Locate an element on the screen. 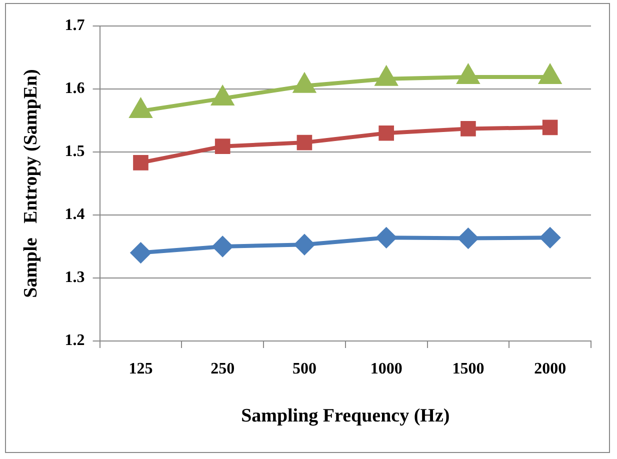  y-tick-label: 1.3 is located at coordinates (74, 277).